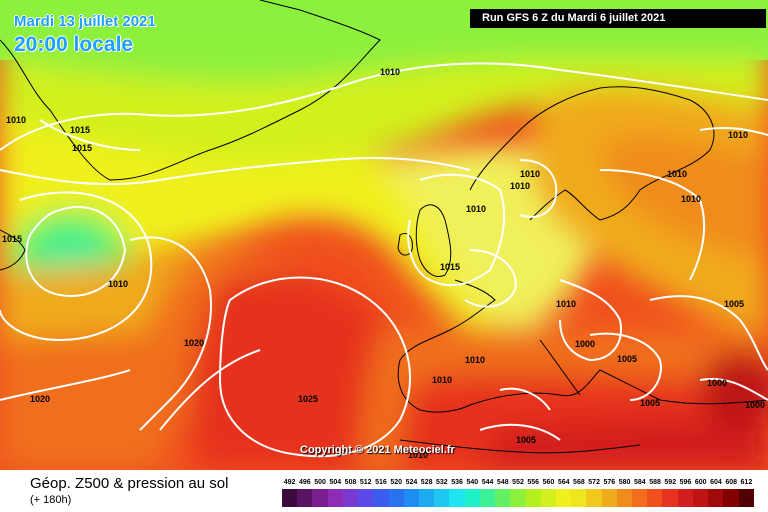  Describe the element at coordinates (716, 482) in the screenshot. I see `legend-value-label: 604` at that location.